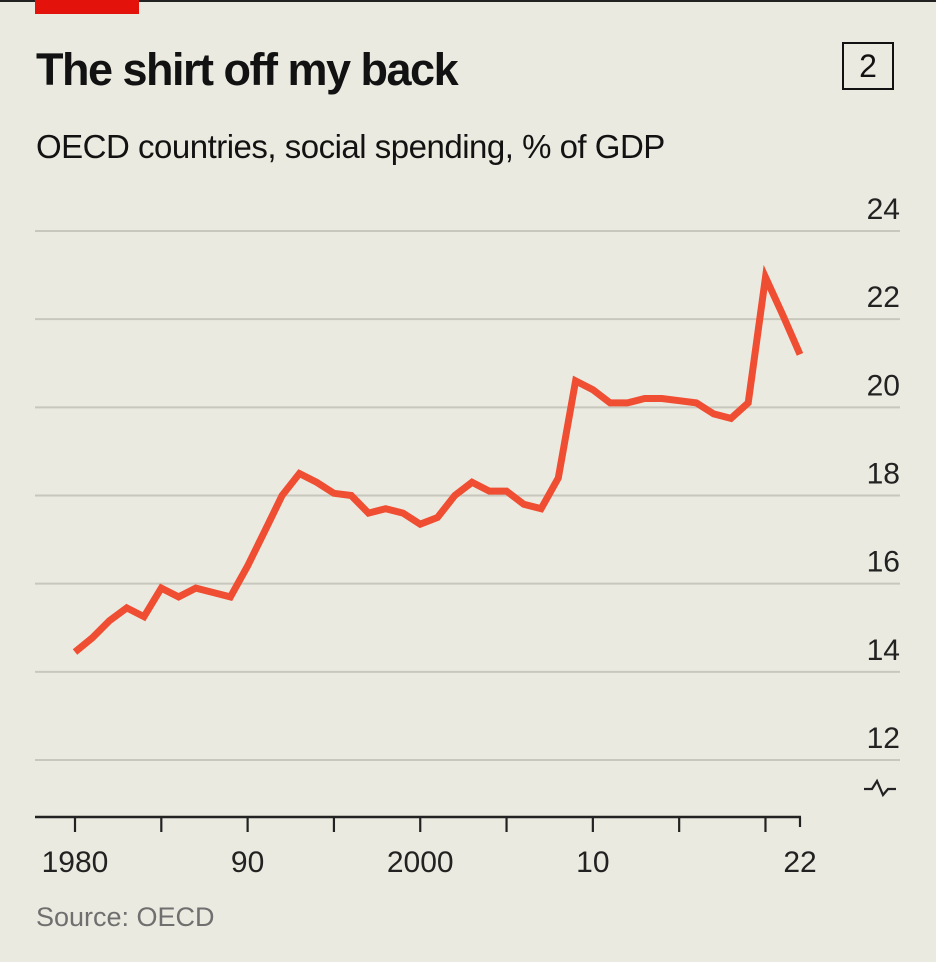  What do you see at coordinates (883, 562) in the screenshot?
I see `y-tick-label: 16` at bounding box center [883, 562].